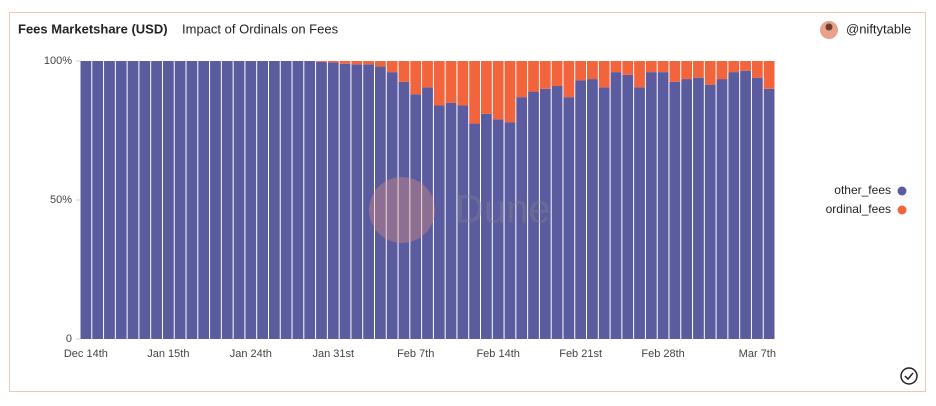 The height and width of the screenshot is (406, 936). I want to click on x-tick-label: Feb 14th, so click(497, 354).